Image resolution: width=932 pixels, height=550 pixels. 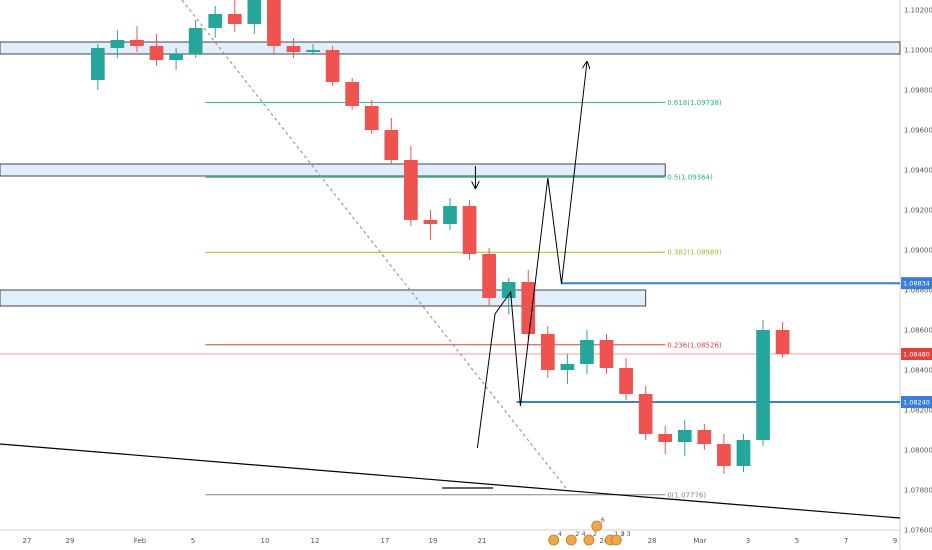 What do you see at coordinates (619, 534) in the screenshot?
I see `event-count-3: 1 3` at bounding box center [619, 534].